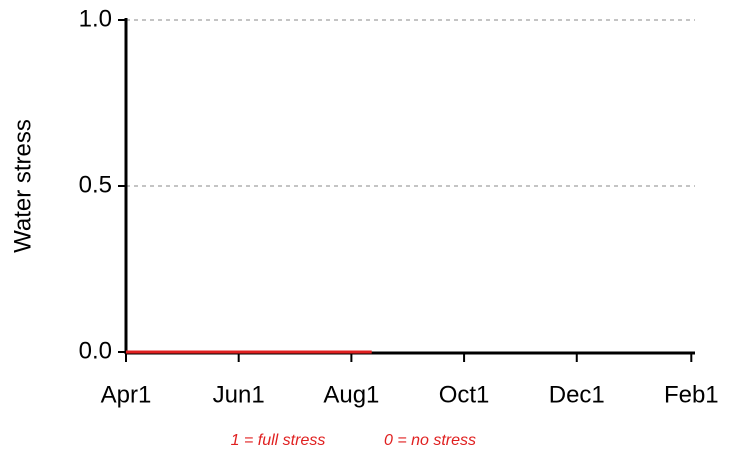 This screenshot has width=732, height=455. What do you see at coordinates (239, 394) in the screenshot?
I see `x-tick-label: Jun1` at bounding box center [239, 394].